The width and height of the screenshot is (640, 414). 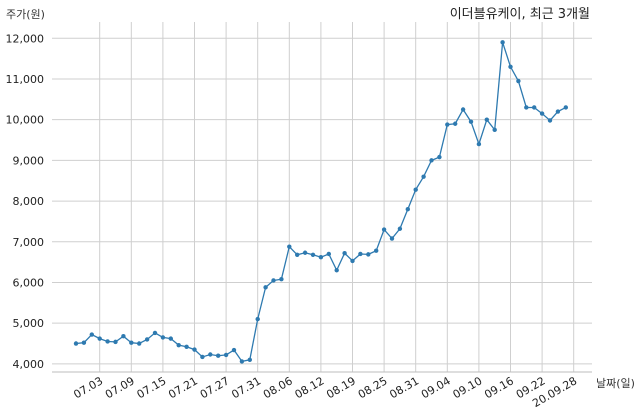 What do you see at coordinates (341, 387) in the screenshot?
I see `x-tick-label: 08.19` at bounding box center [341, 387].